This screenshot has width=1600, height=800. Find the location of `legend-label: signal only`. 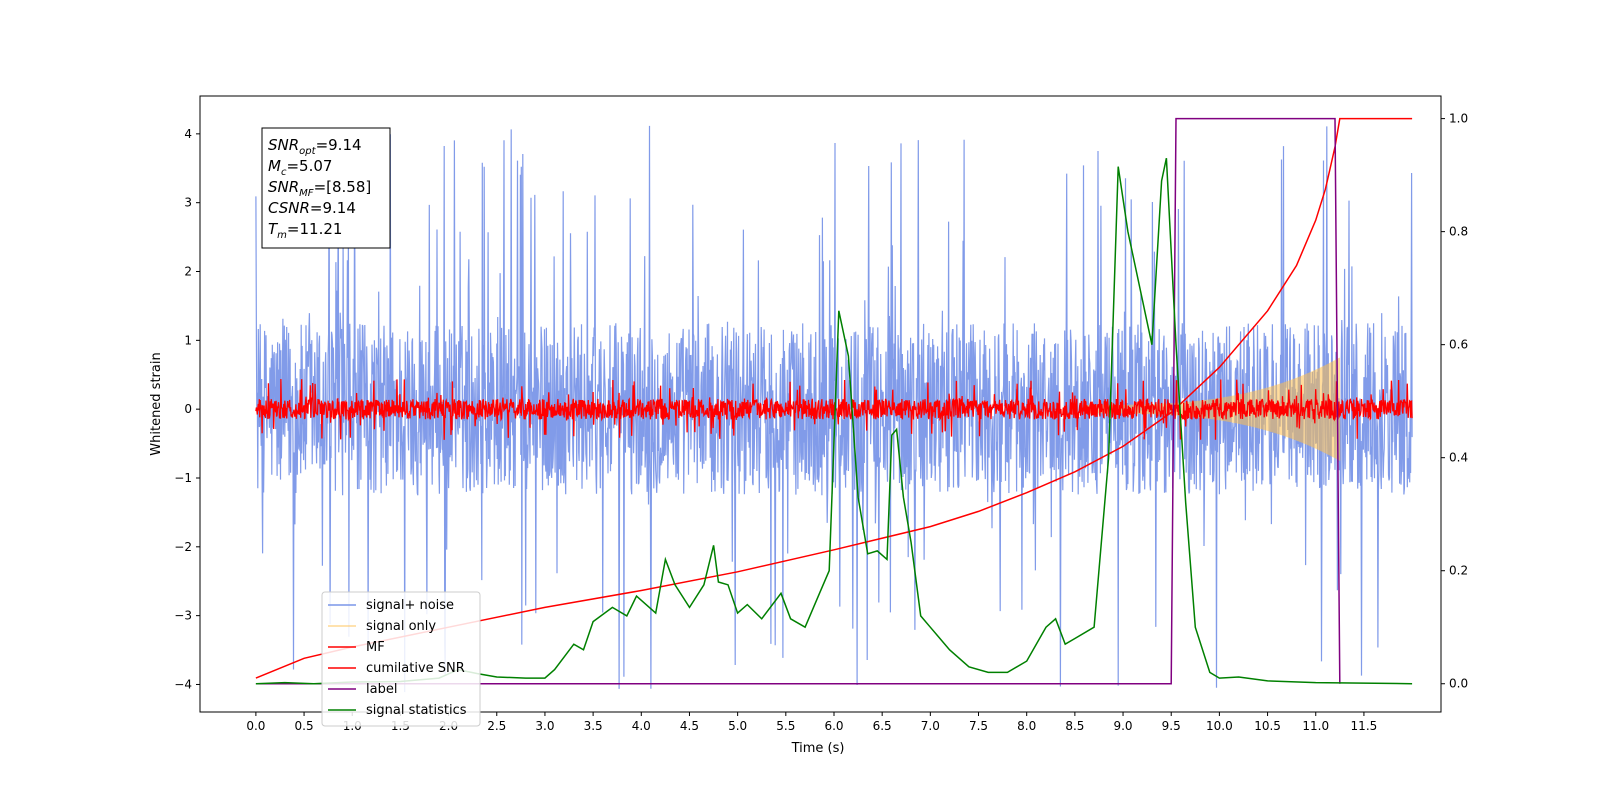

legend-label: signal only is located at coordinates (401, 626).